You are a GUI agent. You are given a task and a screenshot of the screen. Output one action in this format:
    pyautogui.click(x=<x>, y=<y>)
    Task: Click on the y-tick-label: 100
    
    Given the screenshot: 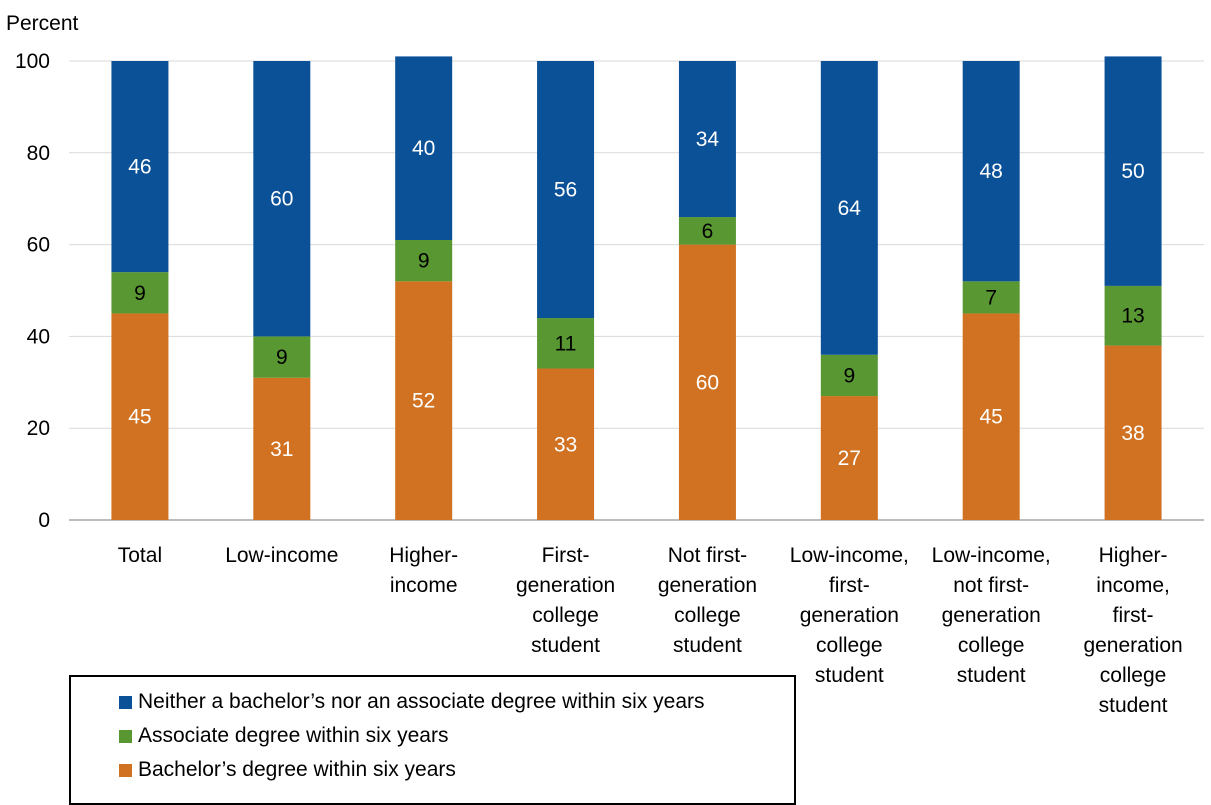 What is the action you would take?
    pyautogui.click(x=32, y=61)
    